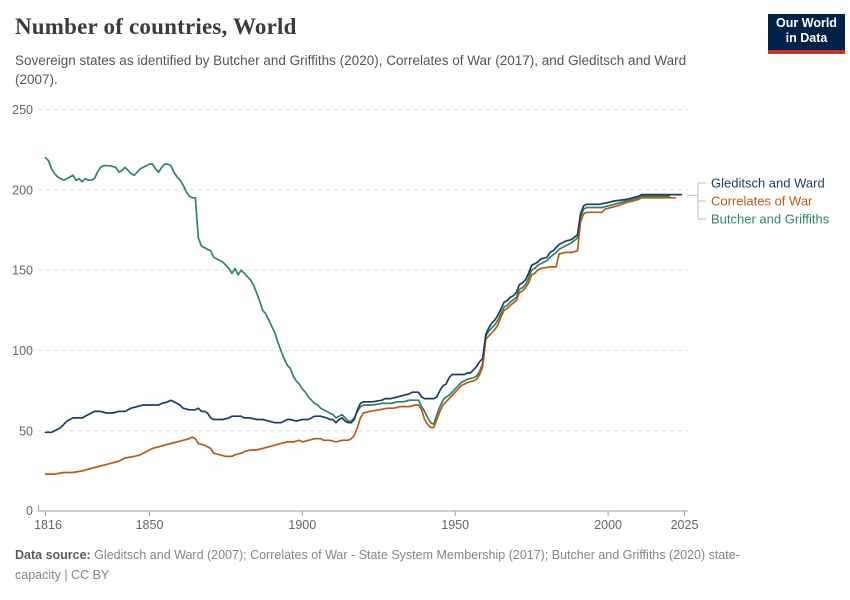 The height and width of the screenshot is (600, 850). What do you see at coordinates (608, 525) in the screenshot?
I see `x-tick-label-2000: 2000` at bounding box center [608, 525].